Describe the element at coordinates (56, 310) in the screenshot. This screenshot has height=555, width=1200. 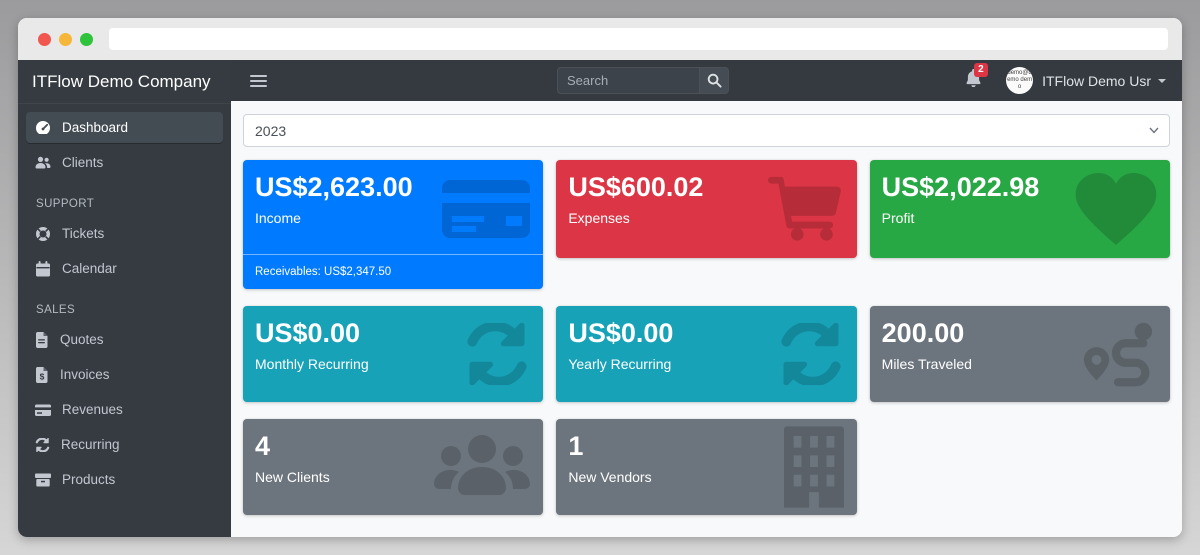
I see `sidebar-section-sales: SALES` at that location.